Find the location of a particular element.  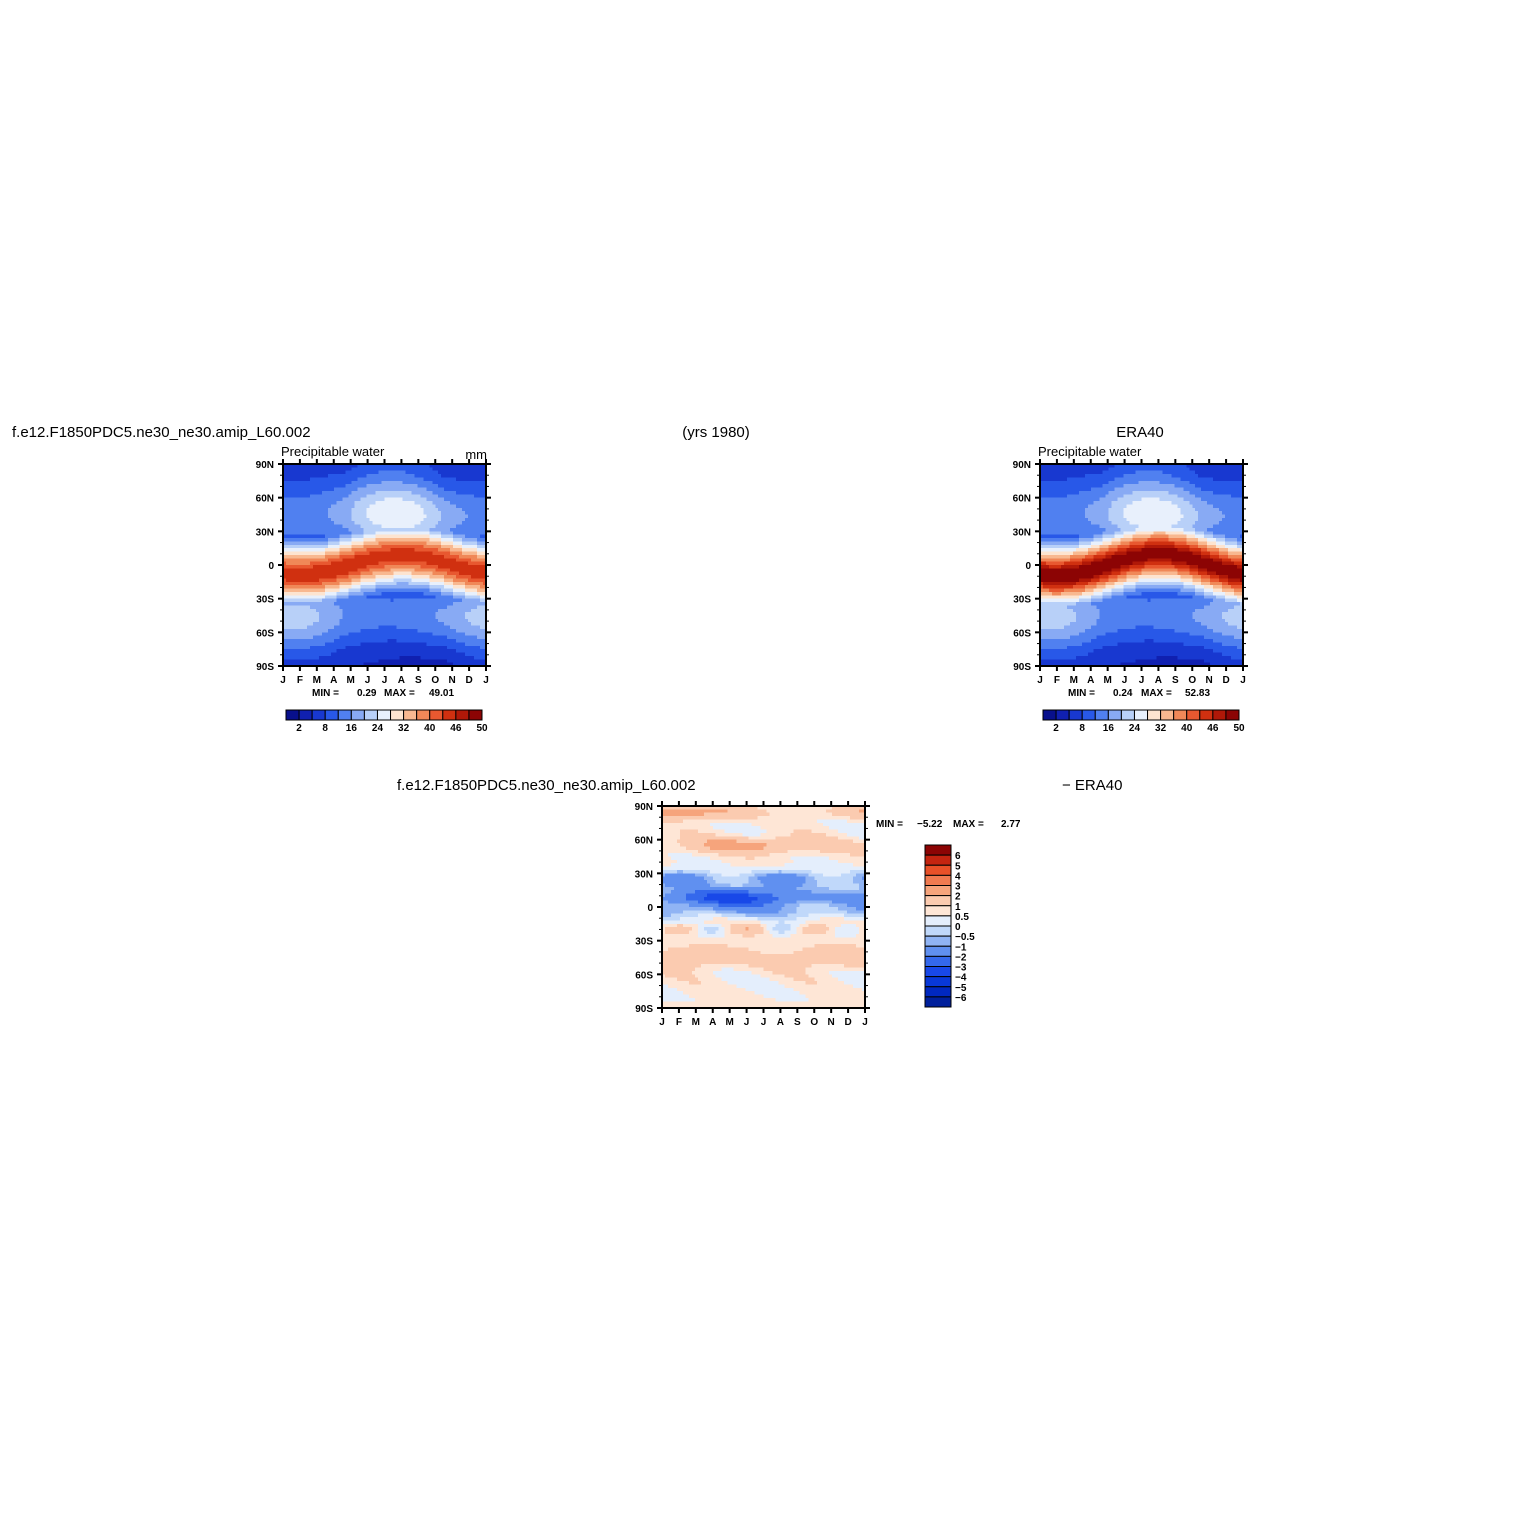

obs-min-label: MIN = is located at coordinates (1081, 693).